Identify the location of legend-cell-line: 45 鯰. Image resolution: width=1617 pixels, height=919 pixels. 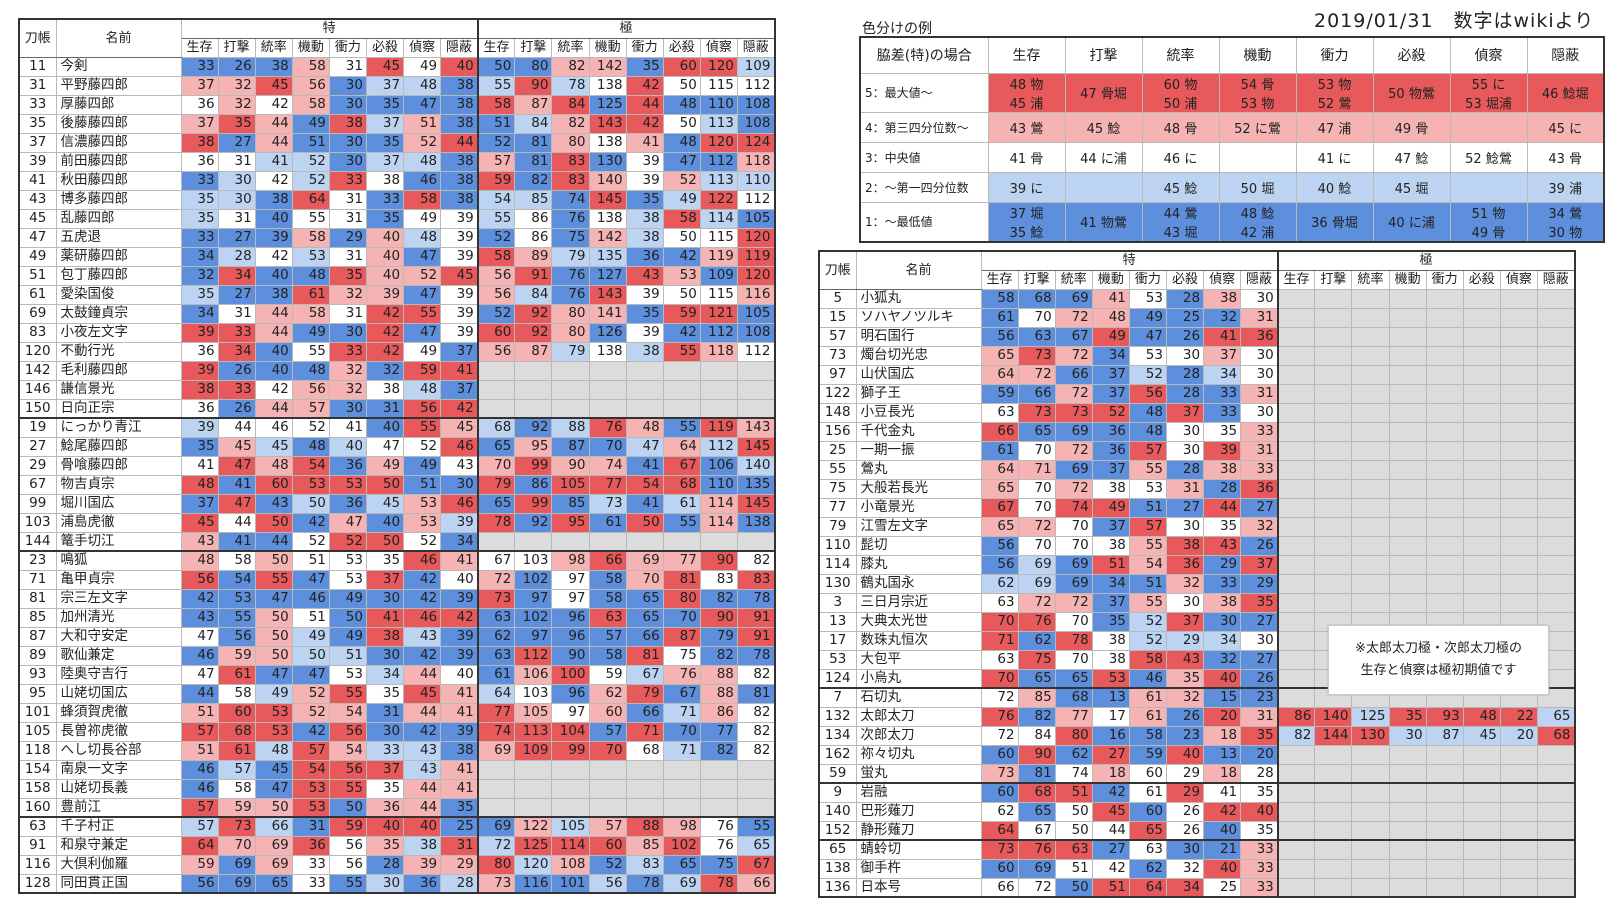
(1180, 189).